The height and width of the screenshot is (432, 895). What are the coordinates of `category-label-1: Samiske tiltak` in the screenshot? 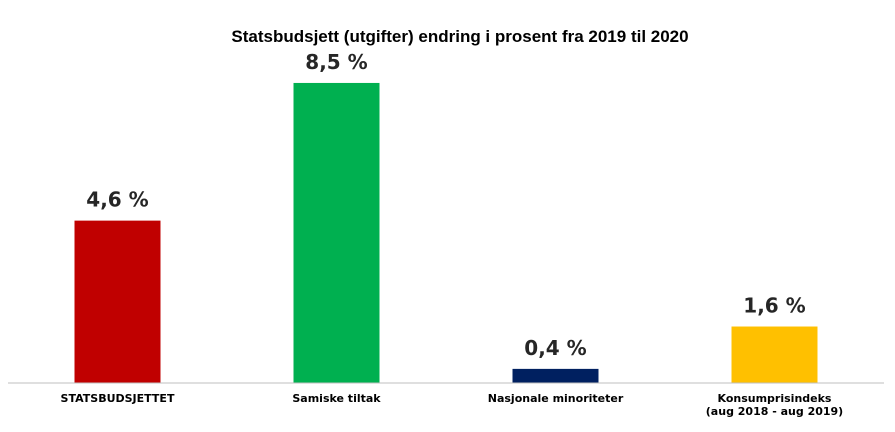 It's located at (336, 398).